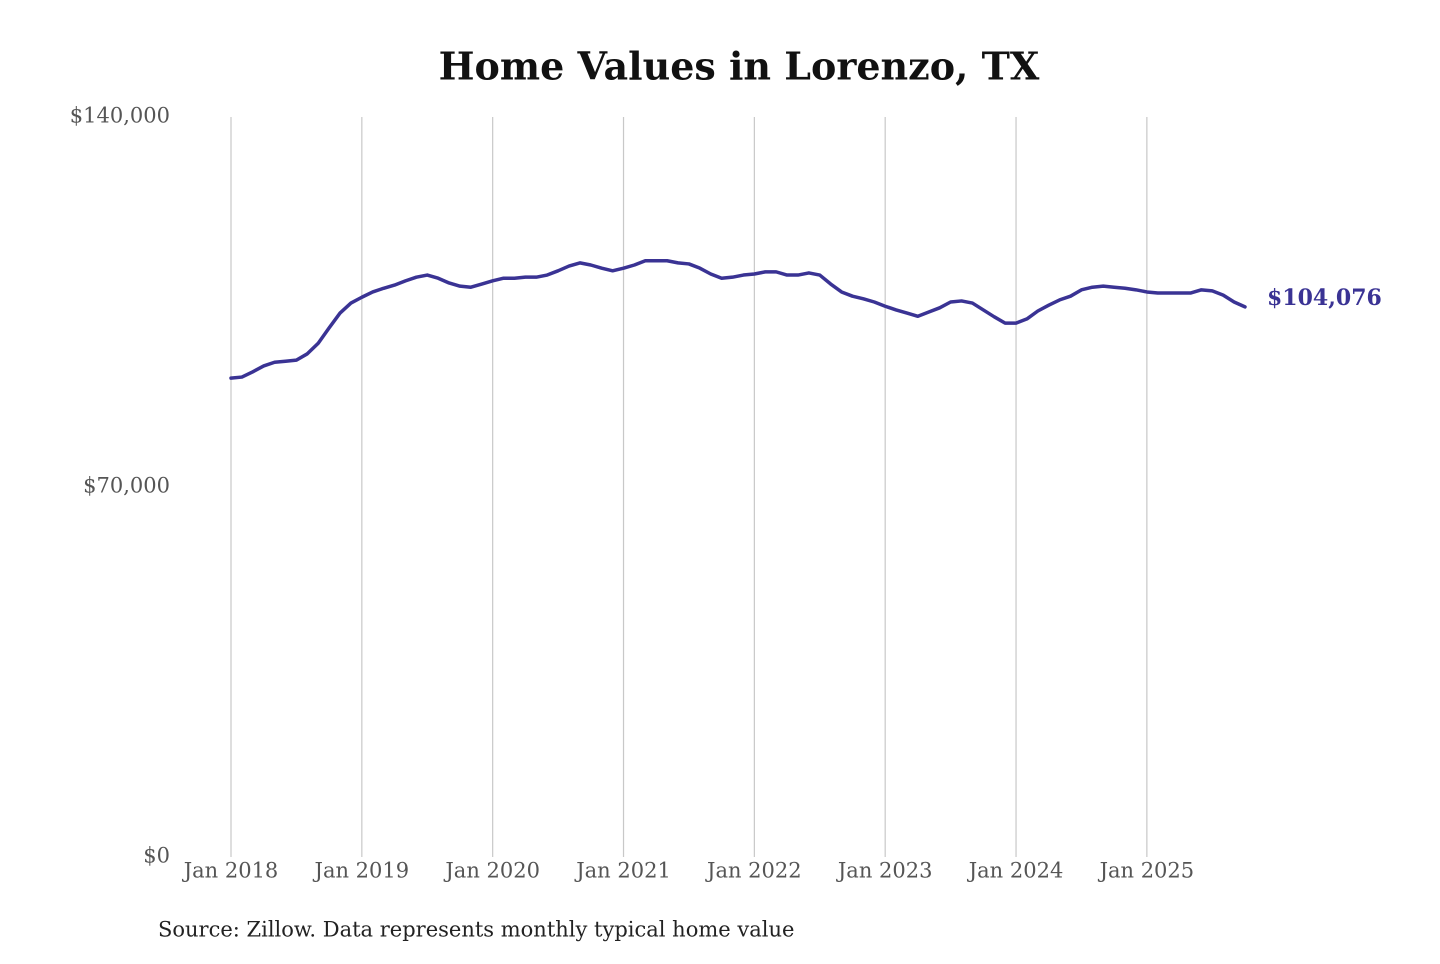 Image resolution: width=1440 pixels, height=964 pixels. I want to click on chart-title: Home Values in Lorenzo, TX, so click(739, 66).